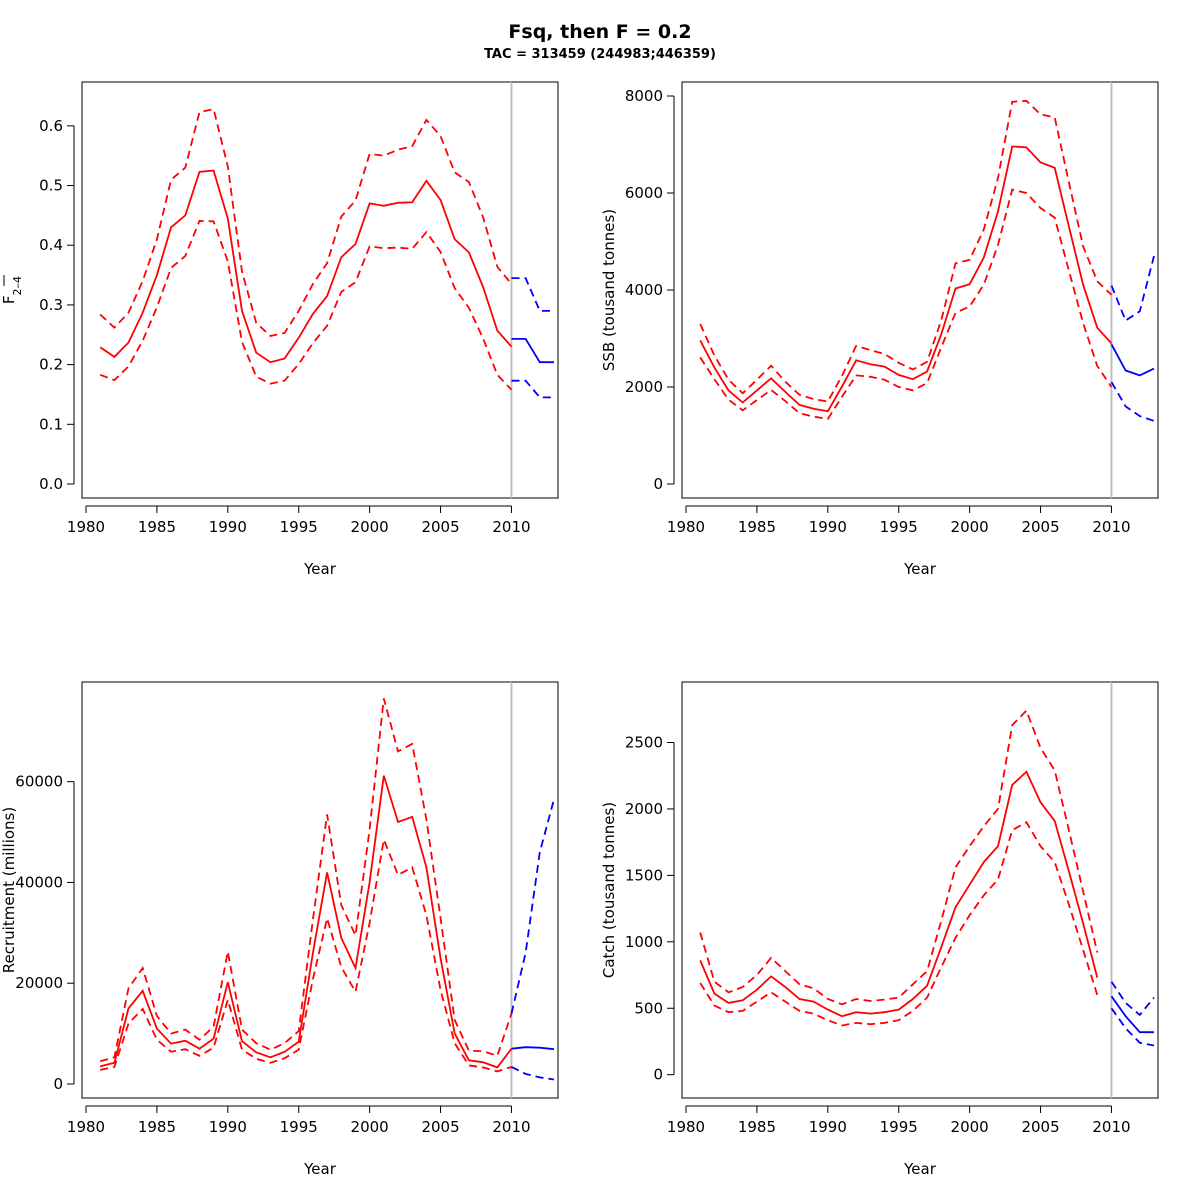 Image resolution: width=1200 pixels, height=1200 pixels. What do you see at coordinates (51, 245) in the screenshot?
I see `y-tick-label: 0.4` at bounding box center [51, 245].